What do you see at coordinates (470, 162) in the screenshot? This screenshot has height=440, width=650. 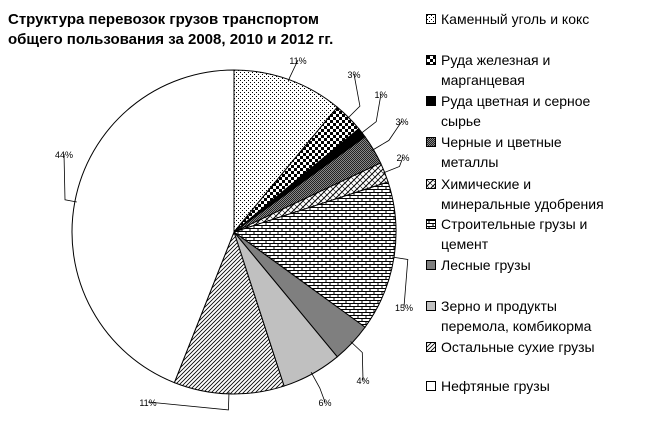 I see `legend-label-line-2: металлы` at bounding box center [470, 162].